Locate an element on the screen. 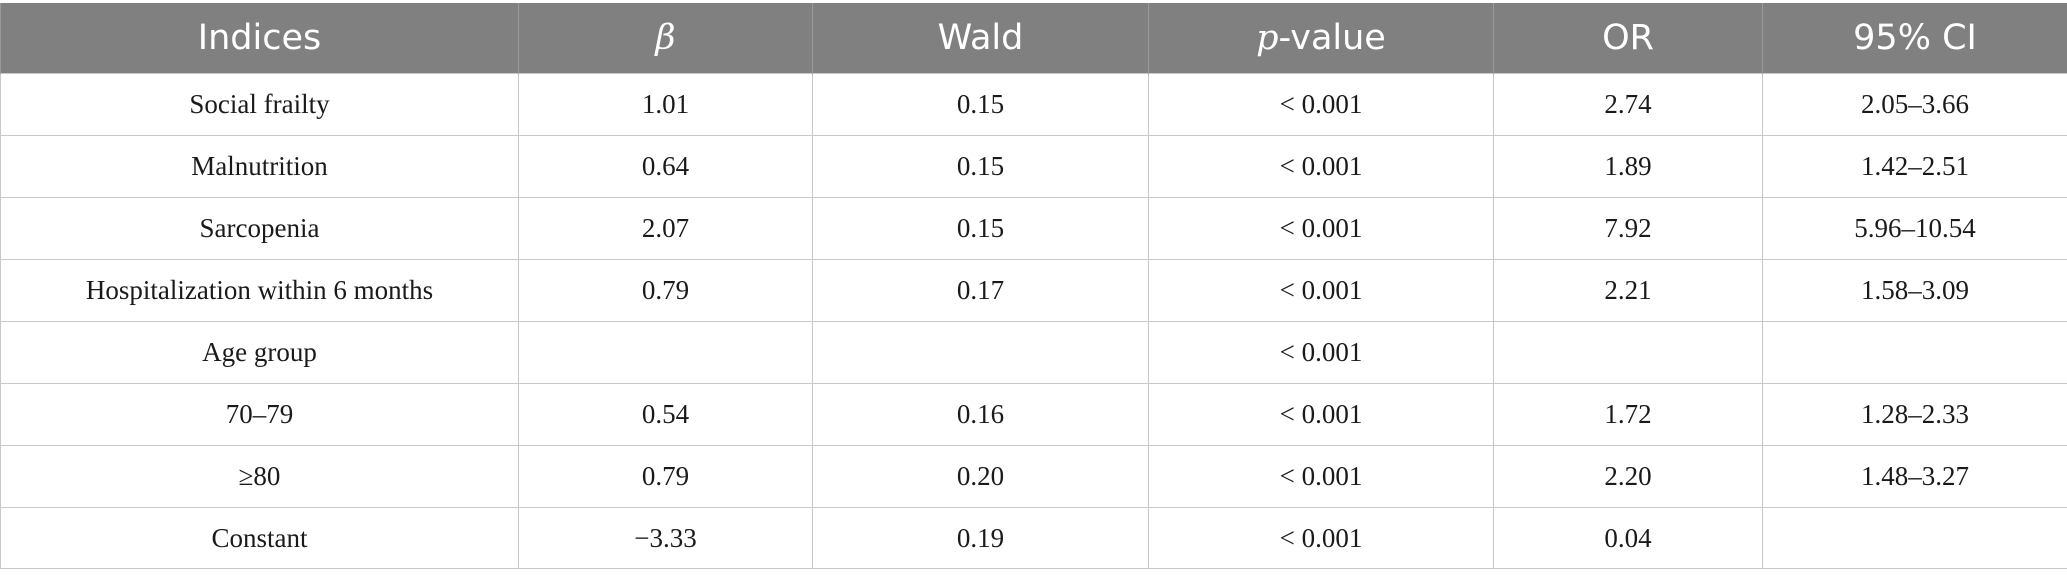  cell-beta: −3.33 is located at coordinates (665, 538).